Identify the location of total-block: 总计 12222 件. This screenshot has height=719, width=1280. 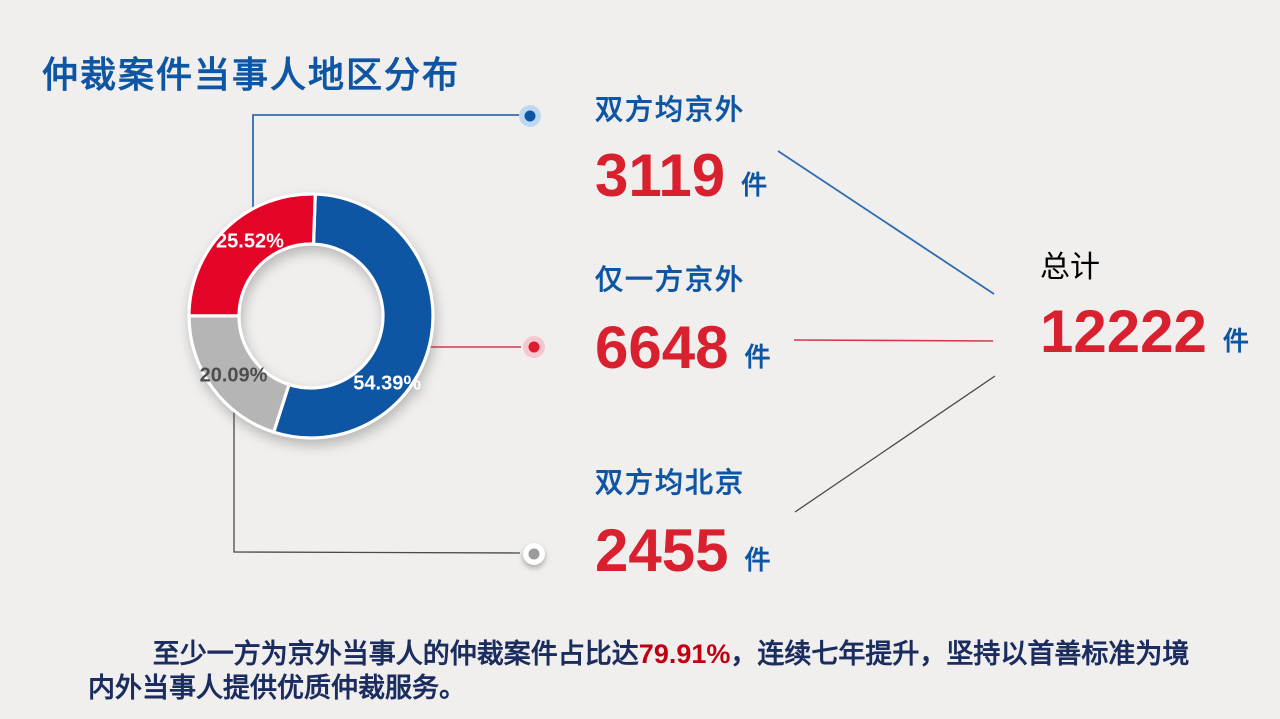
(1144, 302).